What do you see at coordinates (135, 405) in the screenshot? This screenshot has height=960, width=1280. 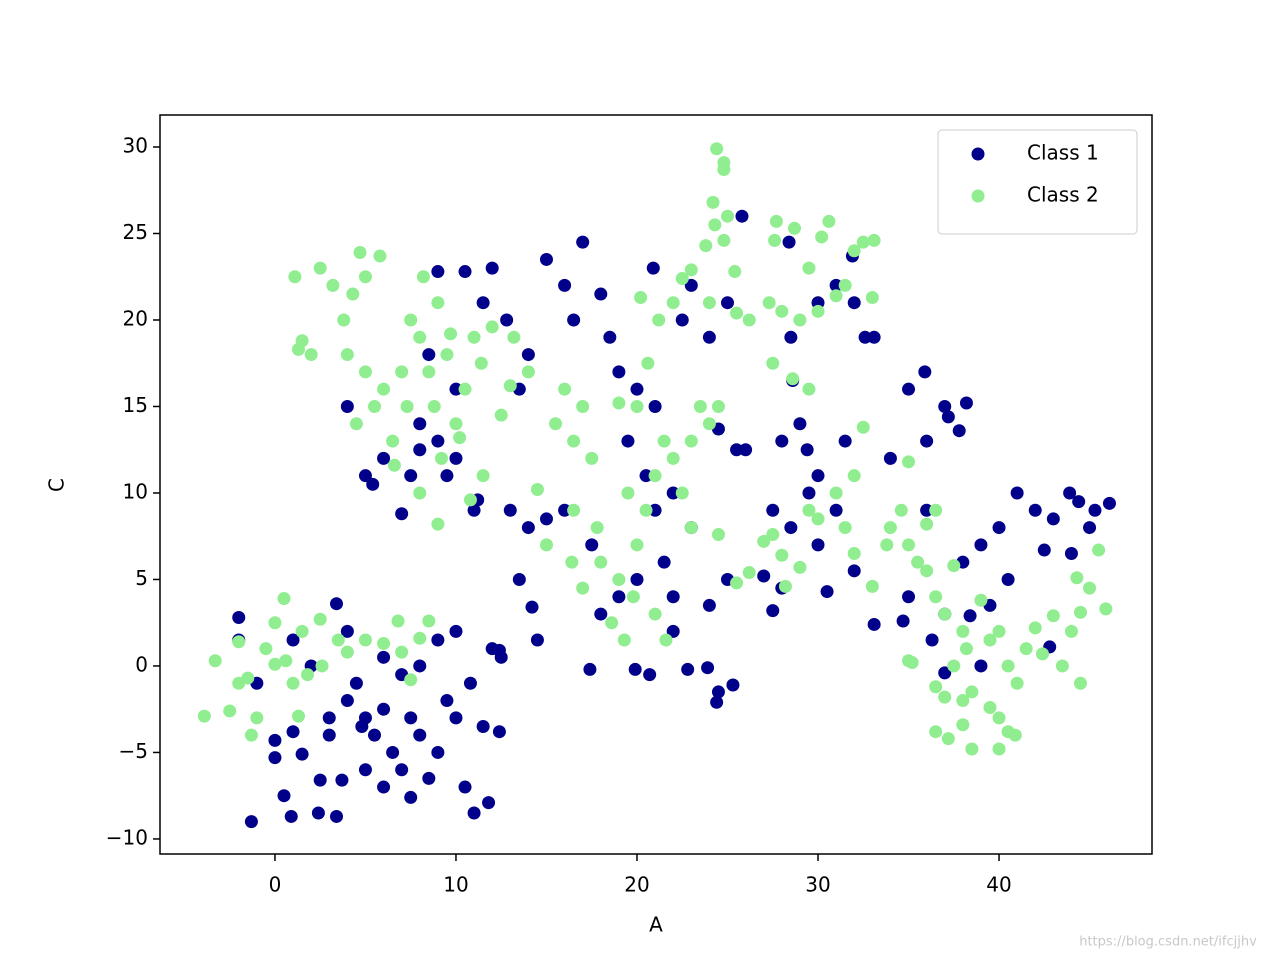 I see `y-tick-label: 15` at bounding box center [135, 405].